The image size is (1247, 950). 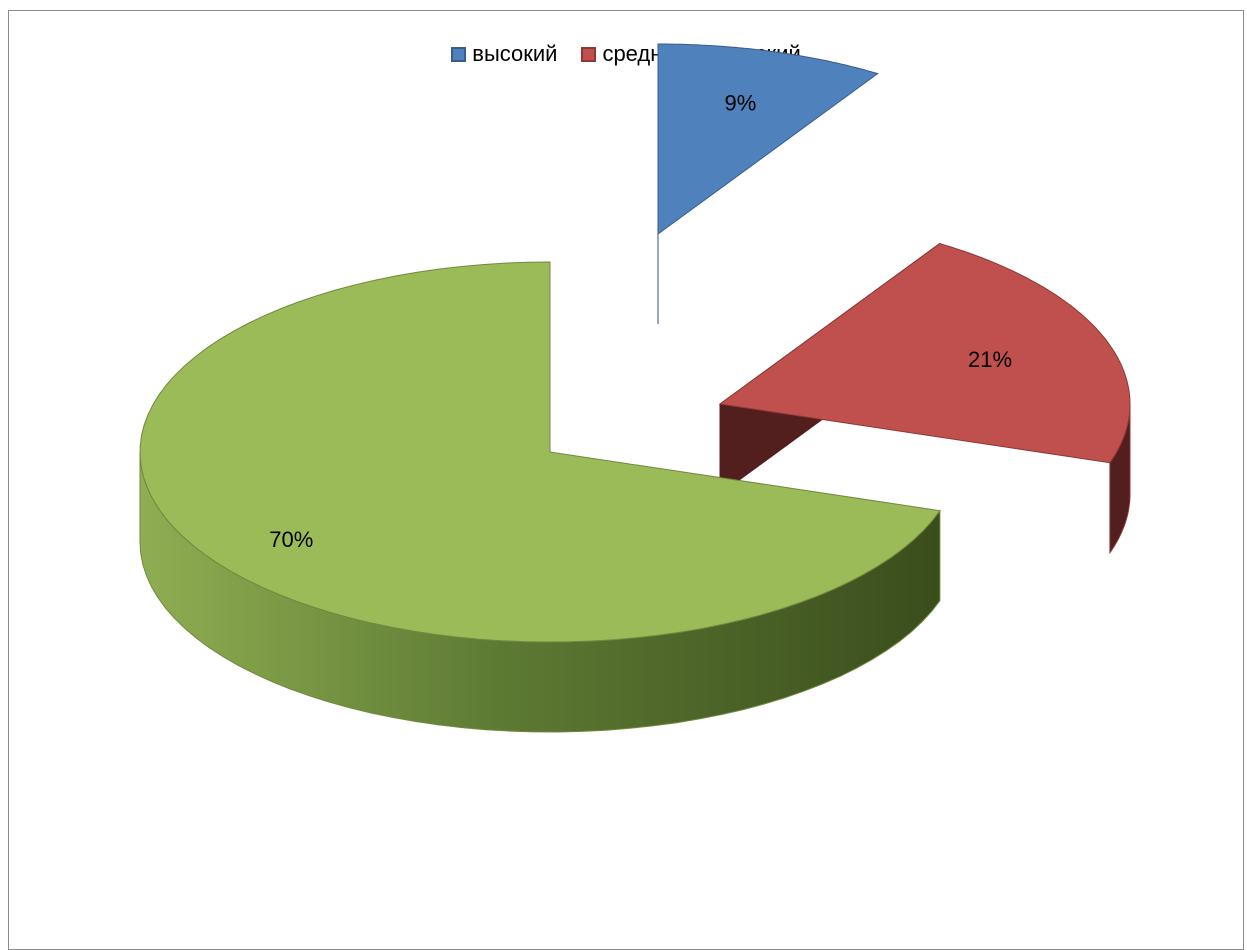 I want to click on data-label-low: 70%, so click(x=291, y=539).